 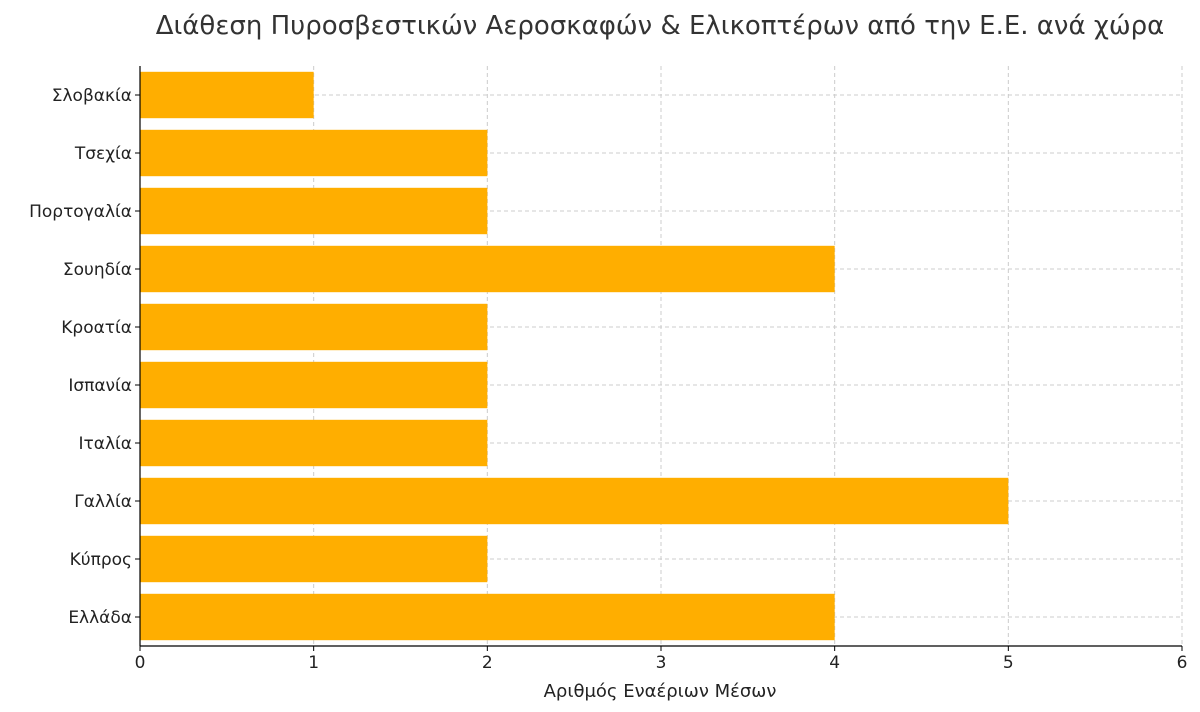 What do you see at coordinates (487, 663) in the screenshot?
I see `x-tick-label: 2` at bounding box center [487, 663].